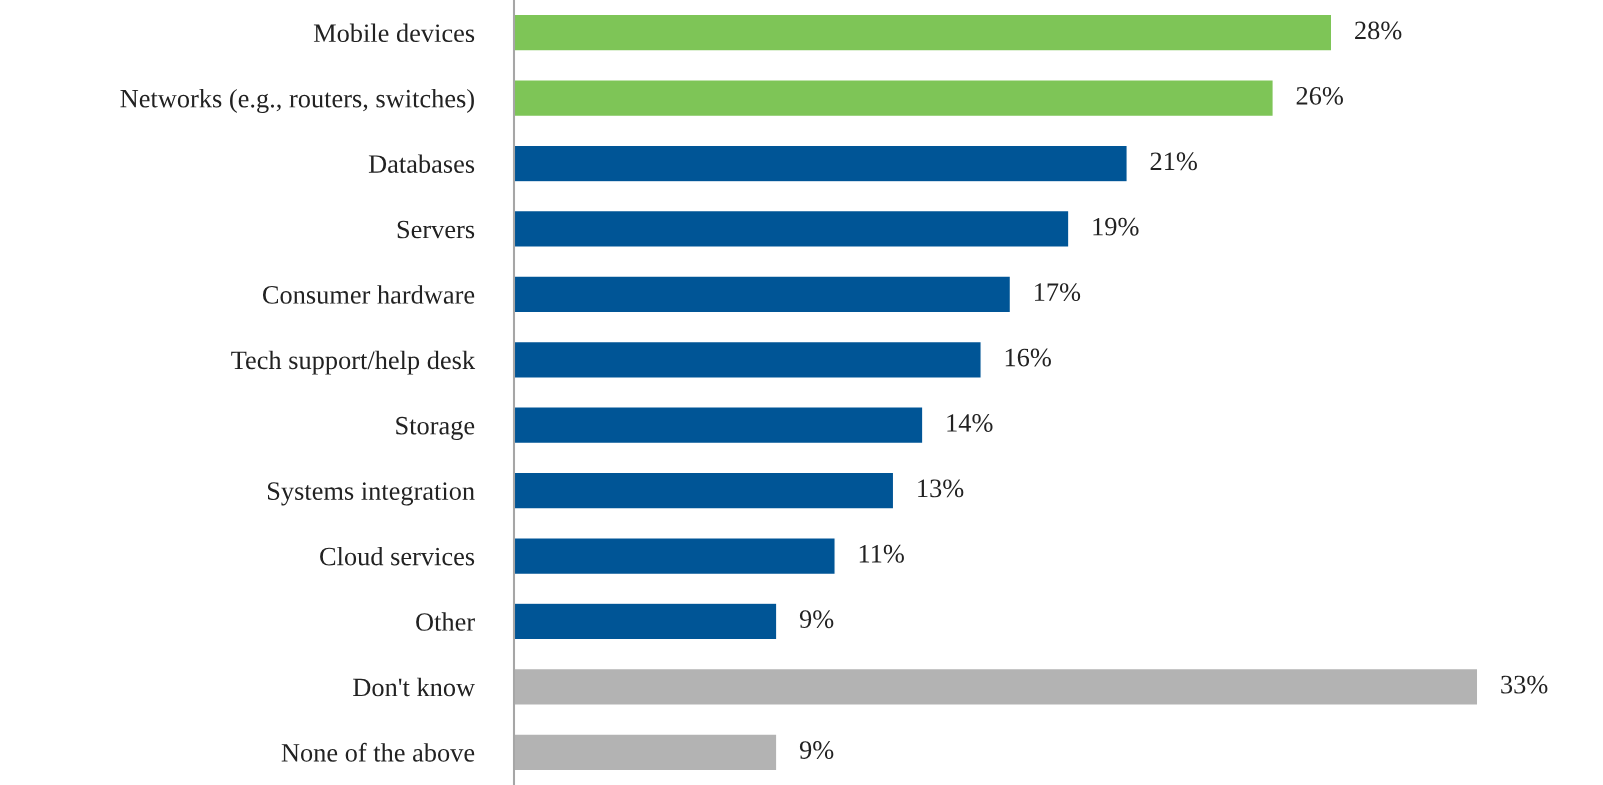 The width and height of the screenshot is (1603, 785). Describe the element at coordinates (1524, 684) in the screenshot. I see `data-label: 33%` at that location.